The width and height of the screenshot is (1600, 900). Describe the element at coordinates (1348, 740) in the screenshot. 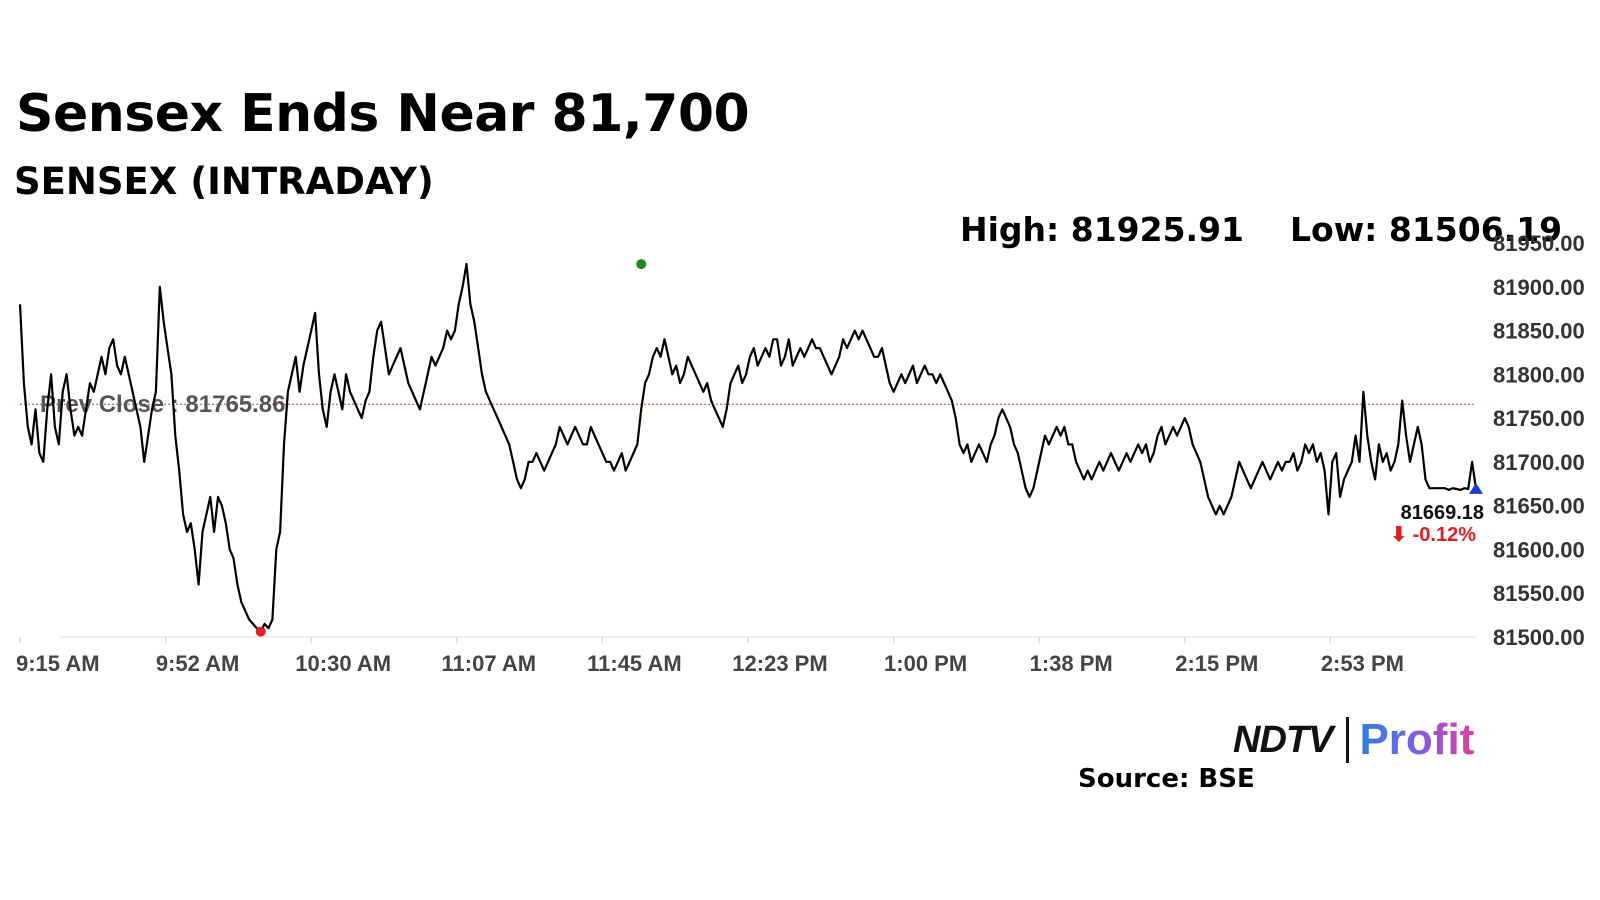

I see `logo-divider` at that location.